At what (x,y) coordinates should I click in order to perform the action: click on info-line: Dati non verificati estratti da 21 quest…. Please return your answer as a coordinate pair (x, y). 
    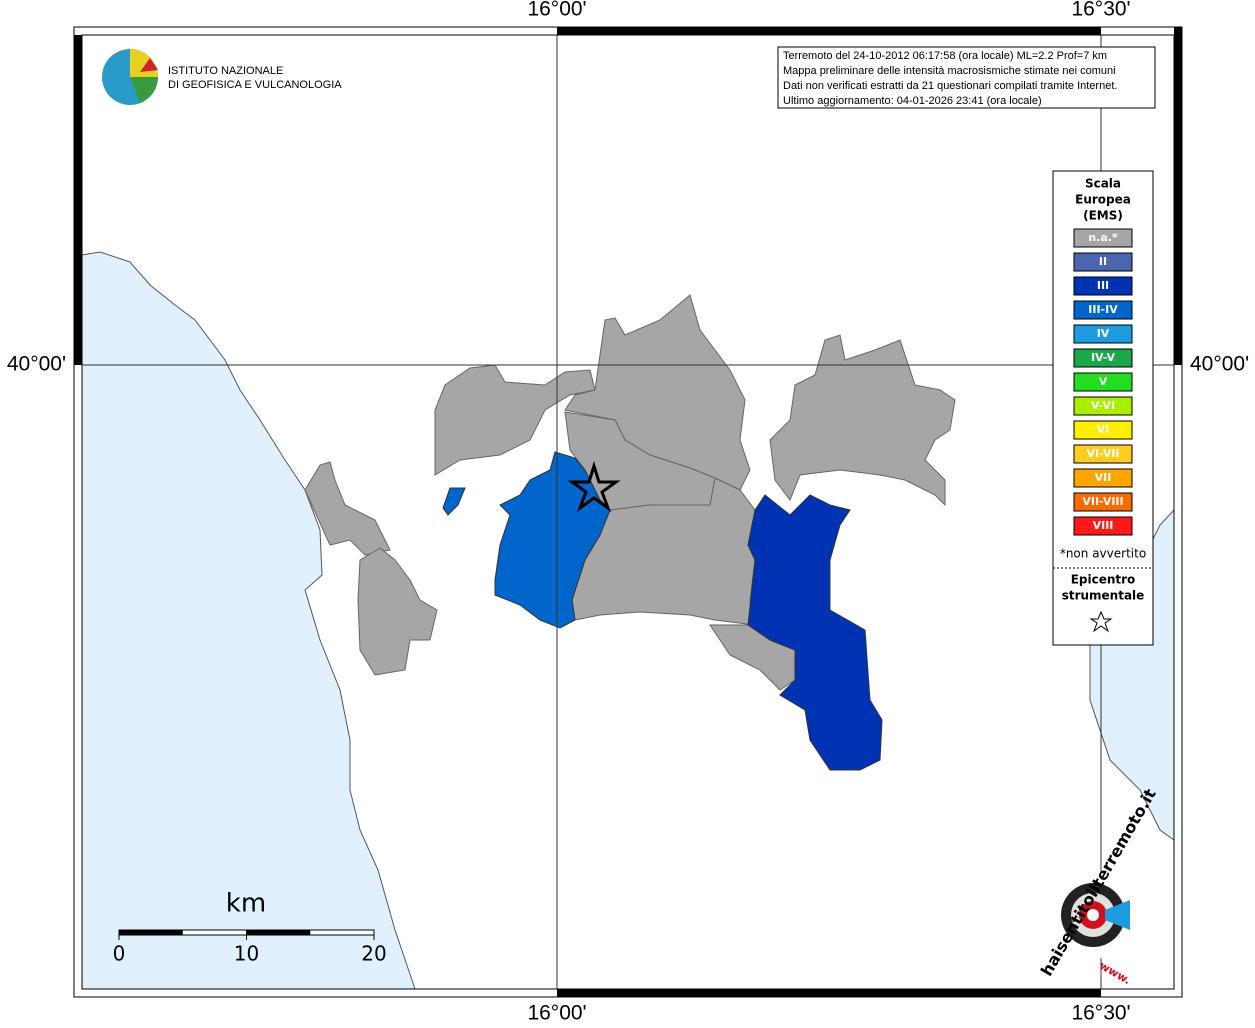
    Looking at the image, I should click on (950, 86).